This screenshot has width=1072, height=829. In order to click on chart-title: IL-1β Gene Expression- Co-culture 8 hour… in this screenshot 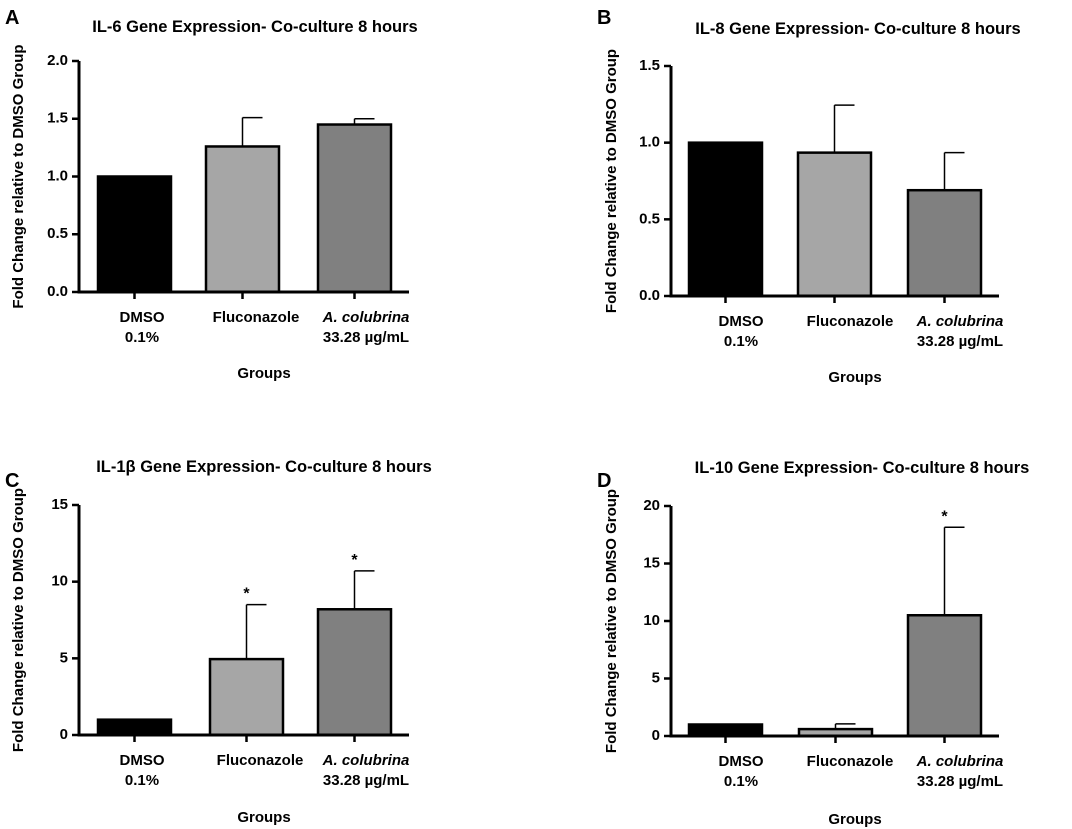, I will do `click(264, 467)`.